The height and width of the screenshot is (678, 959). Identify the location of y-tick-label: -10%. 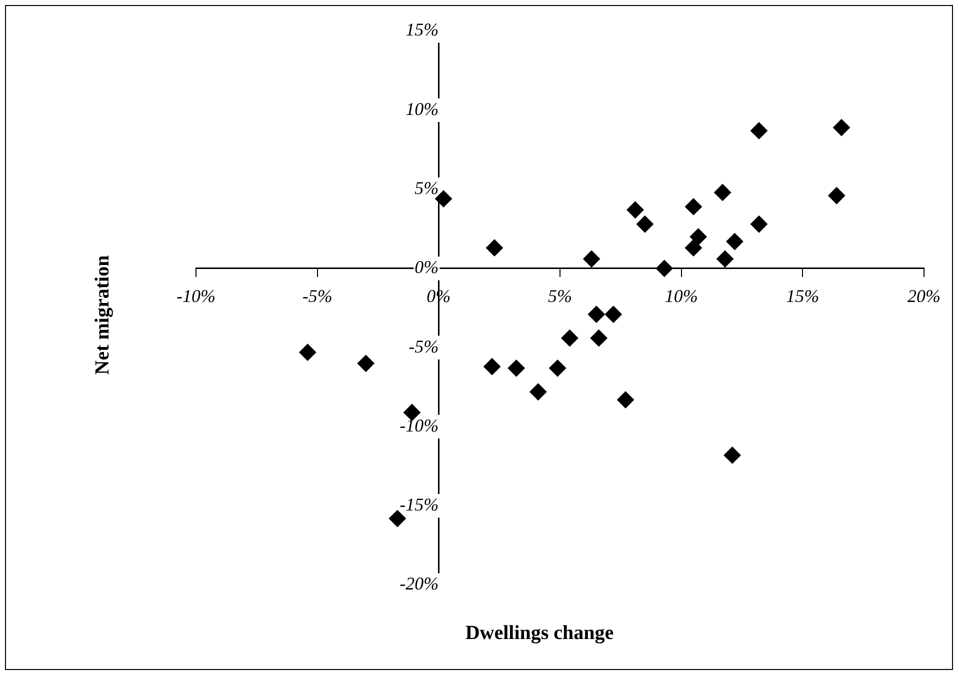
(419, 425).